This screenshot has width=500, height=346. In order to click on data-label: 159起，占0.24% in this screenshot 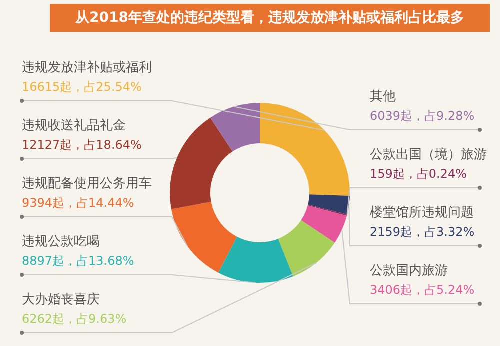, I will do `click(419, 174)`.